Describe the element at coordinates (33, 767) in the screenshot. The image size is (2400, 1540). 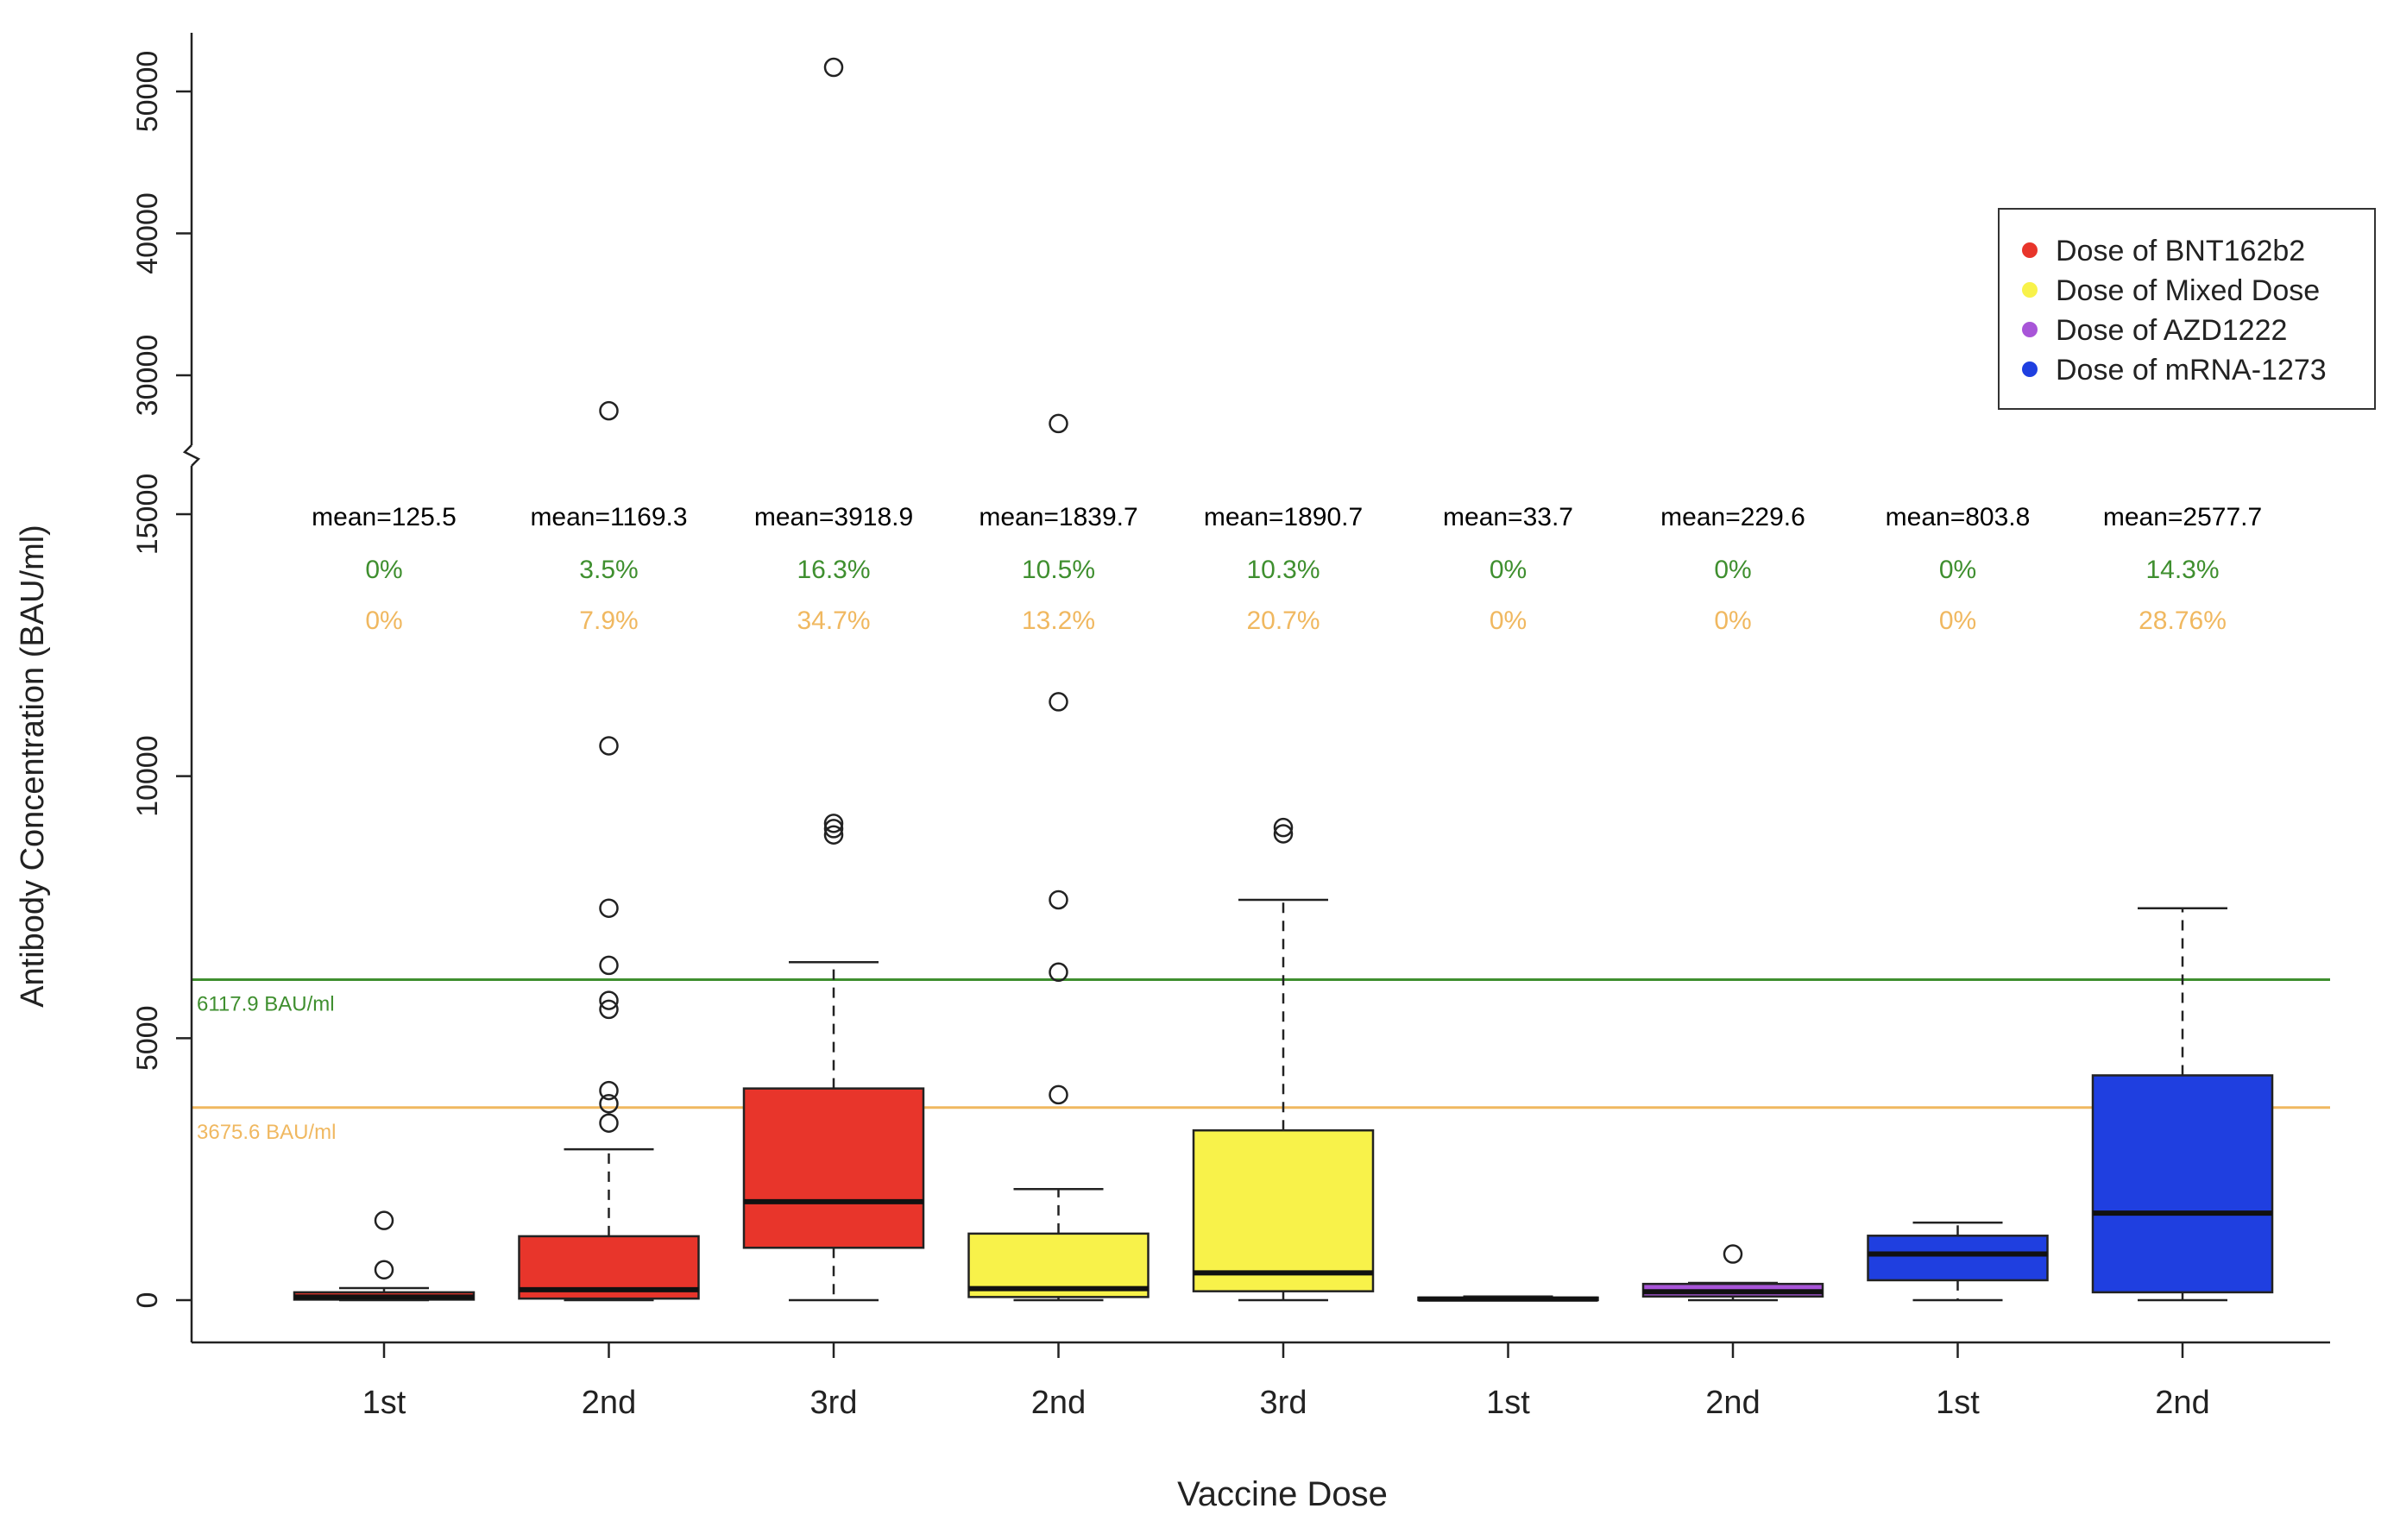
I see `y-axis-title: Antibody Concentration (BAU/ml)` at that location.